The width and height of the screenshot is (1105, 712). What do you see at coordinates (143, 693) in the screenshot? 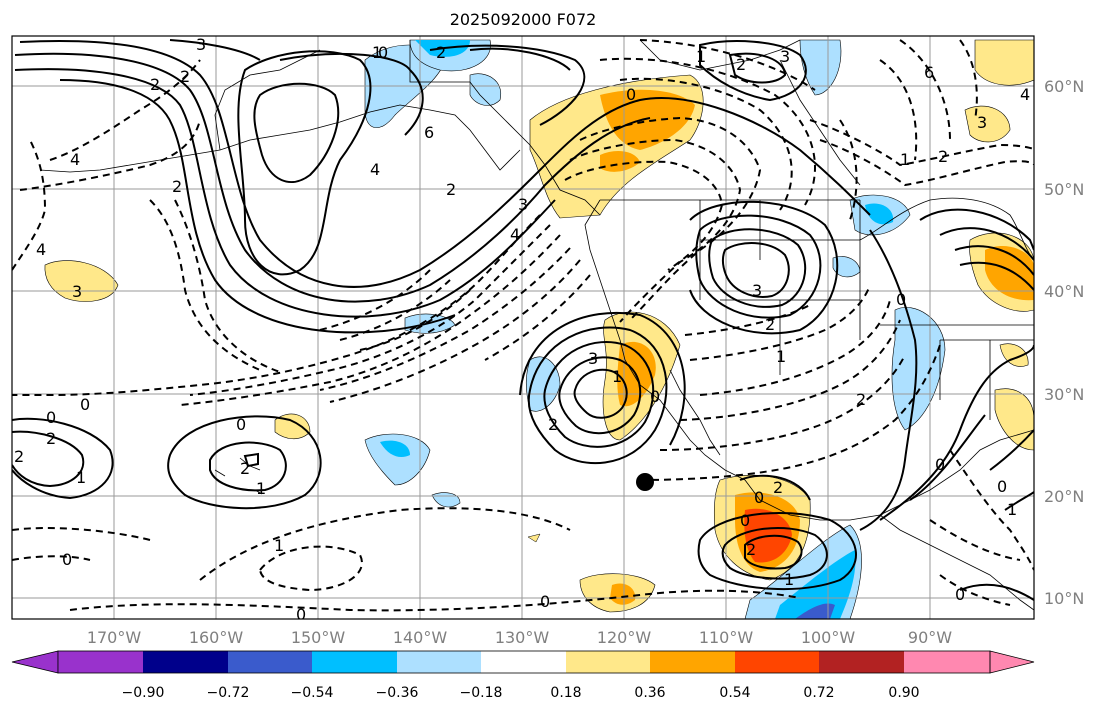
I see `colorbar-tick-label: −0.90` at bounding box center [143, 693].